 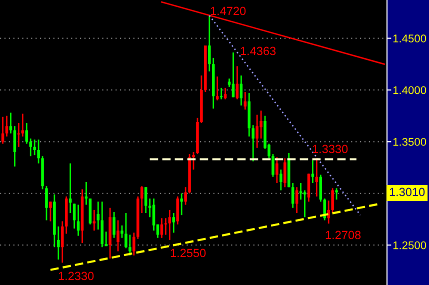 I want to click on text: 1.3010, so click(x=407, y=192).